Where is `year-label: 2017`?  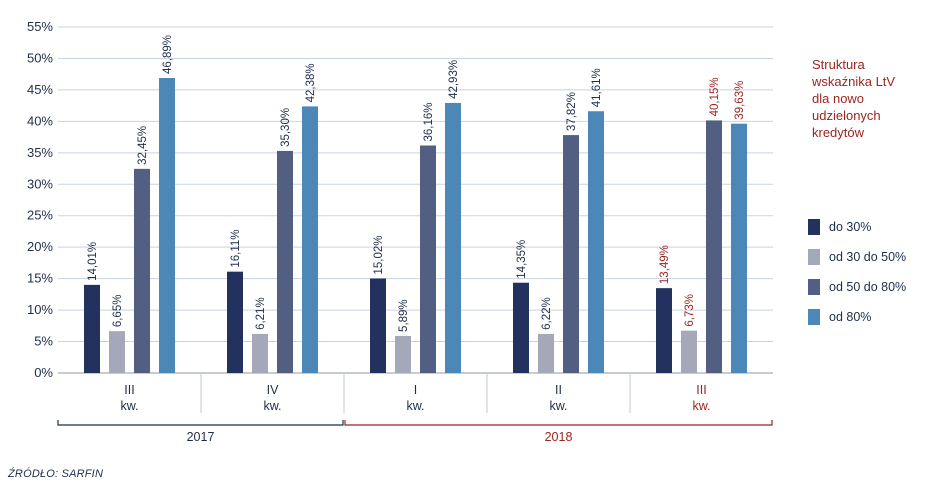
year-label: 2017 is located at coordinates (201, 437).